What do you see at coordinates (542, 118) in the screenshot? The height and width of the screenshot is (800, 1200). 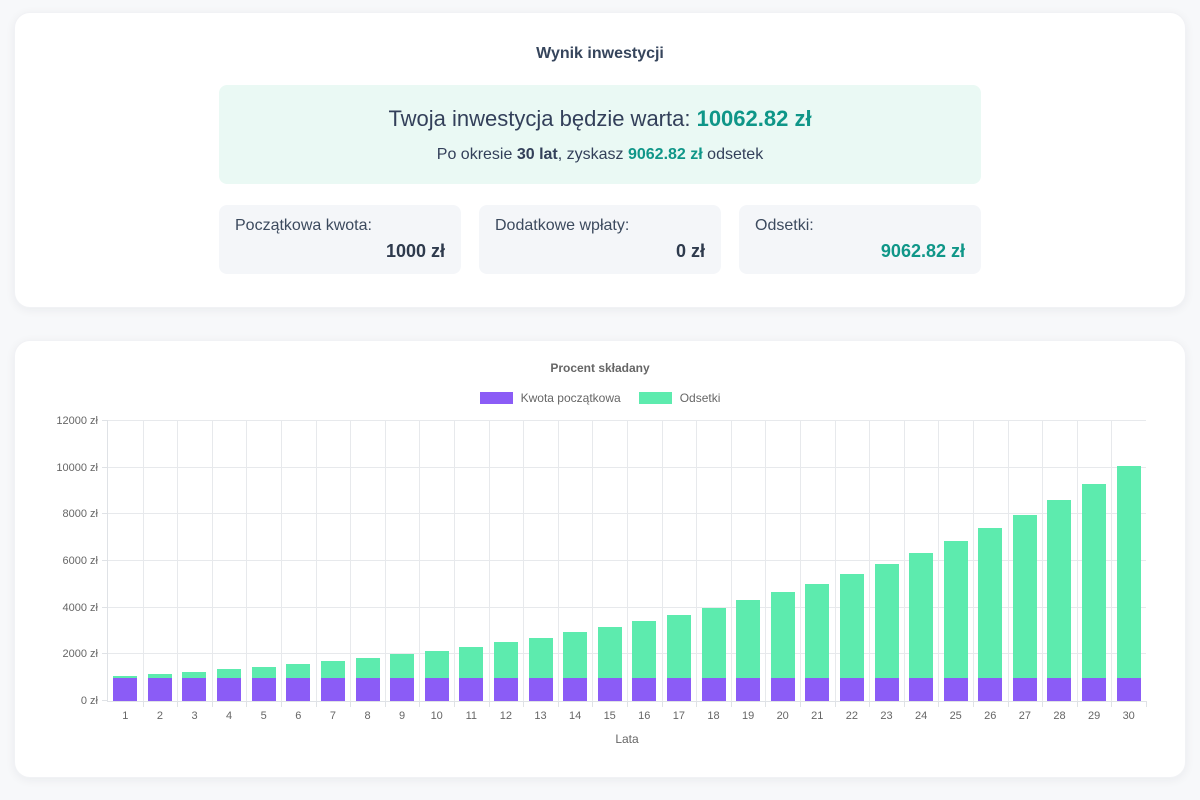 I see `investment-value-prefix: Twoja inwestycja będzie warta:` at bounding box center [542, 118].